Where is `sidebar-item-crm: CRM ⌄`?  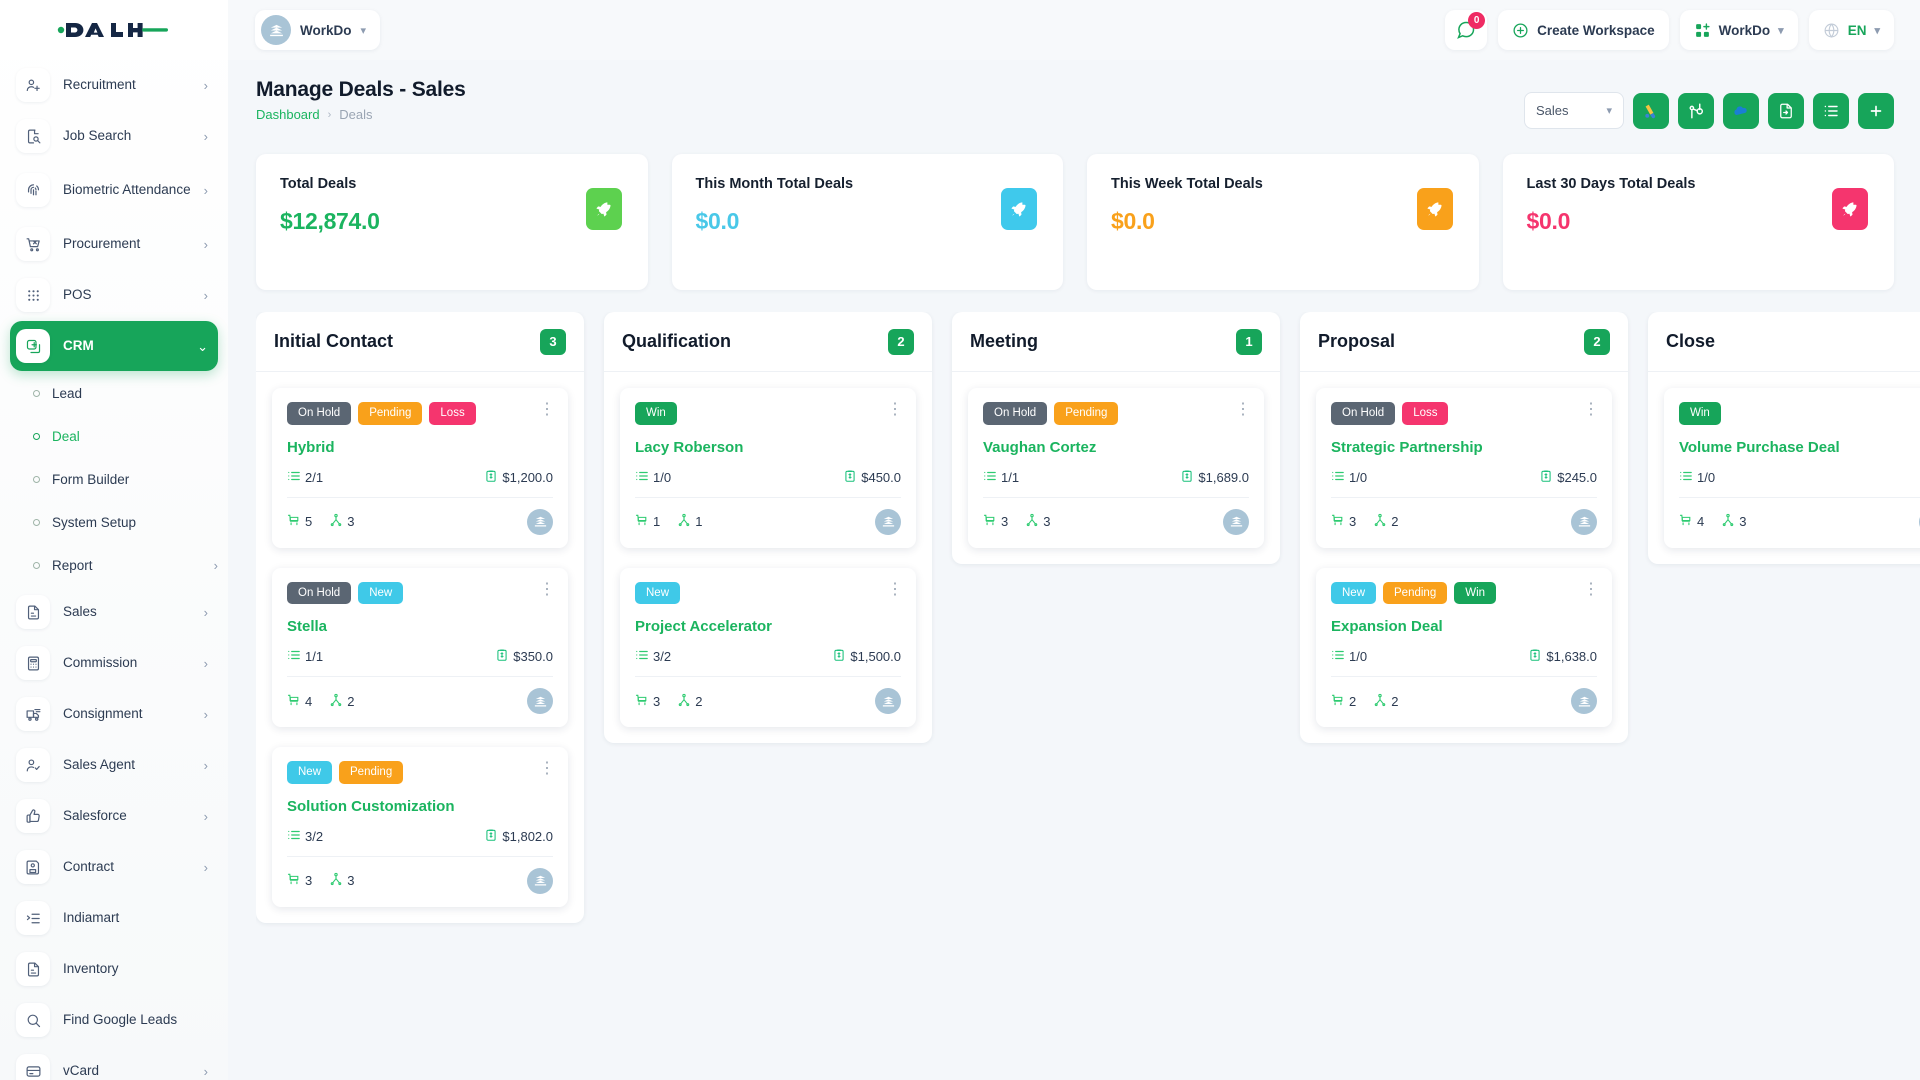
sidebar-item-crm: CRM ⌄ is located at coordinates (114, 346).